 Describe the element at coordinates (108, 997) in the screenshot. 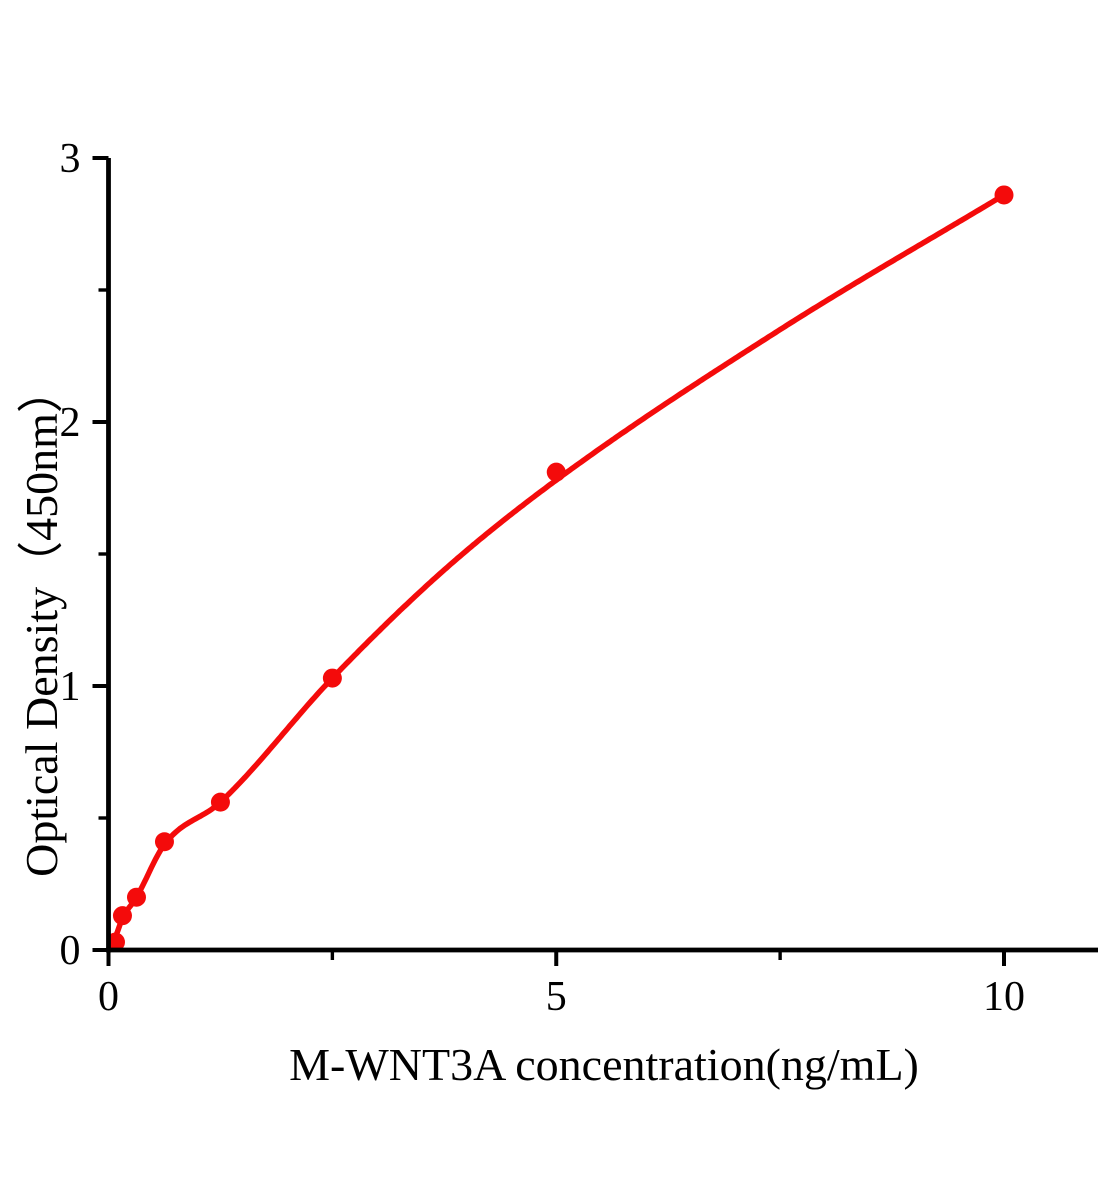

I see `x-tick-label: 0` at that location.